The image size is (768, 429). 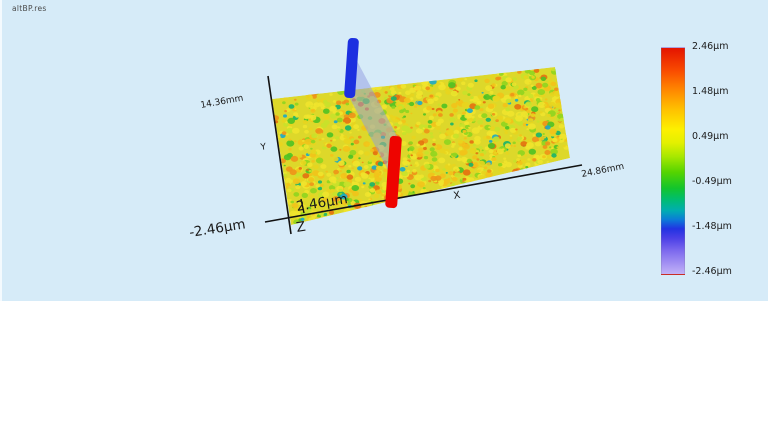 I want to click on x-axis-letter: X, so click(x=457, y=196).